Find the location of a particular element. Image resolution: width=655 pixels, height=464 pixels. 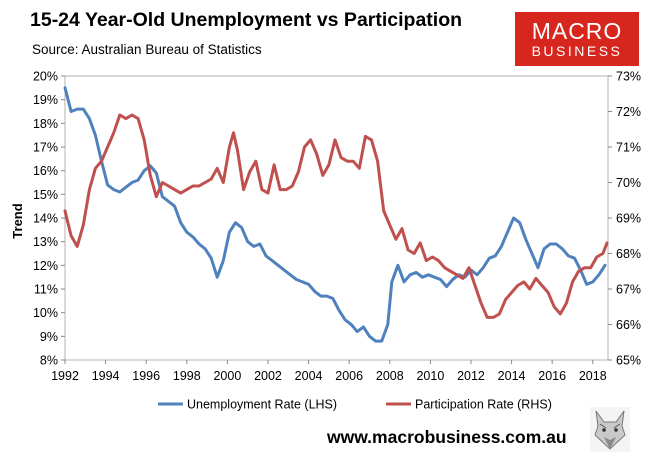

legend-label-unemployment: Unemployment Rate (LHS) is located at coordinates (262, 405).